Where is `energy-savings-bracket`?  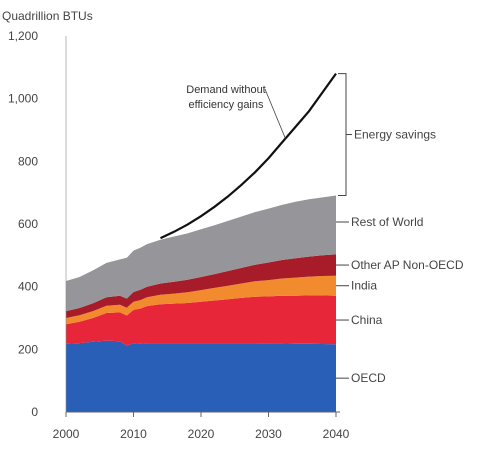 energy-savings-bracket is located at coordinates (342, 134).